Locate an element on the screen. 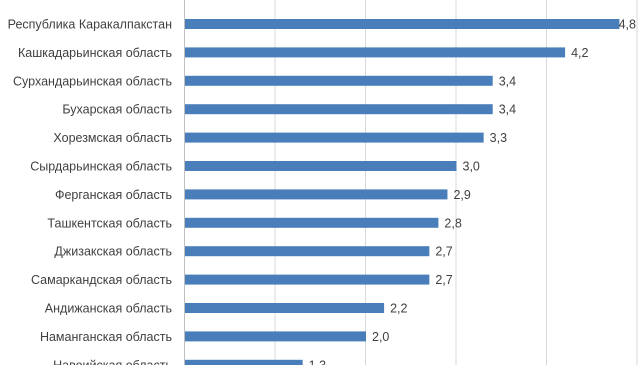 Image resolution: width=638 pixels, height=370 pixels. category-label: Джизакская область is located at coordinates (113, 252).